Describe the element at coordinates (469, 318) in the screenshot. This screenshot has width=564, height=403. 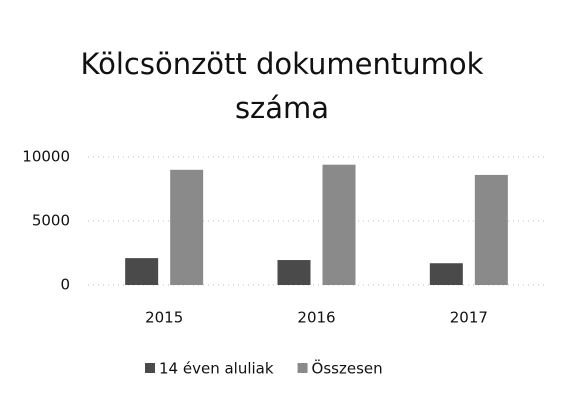
I see `x-tick-label: 2017` at that location.